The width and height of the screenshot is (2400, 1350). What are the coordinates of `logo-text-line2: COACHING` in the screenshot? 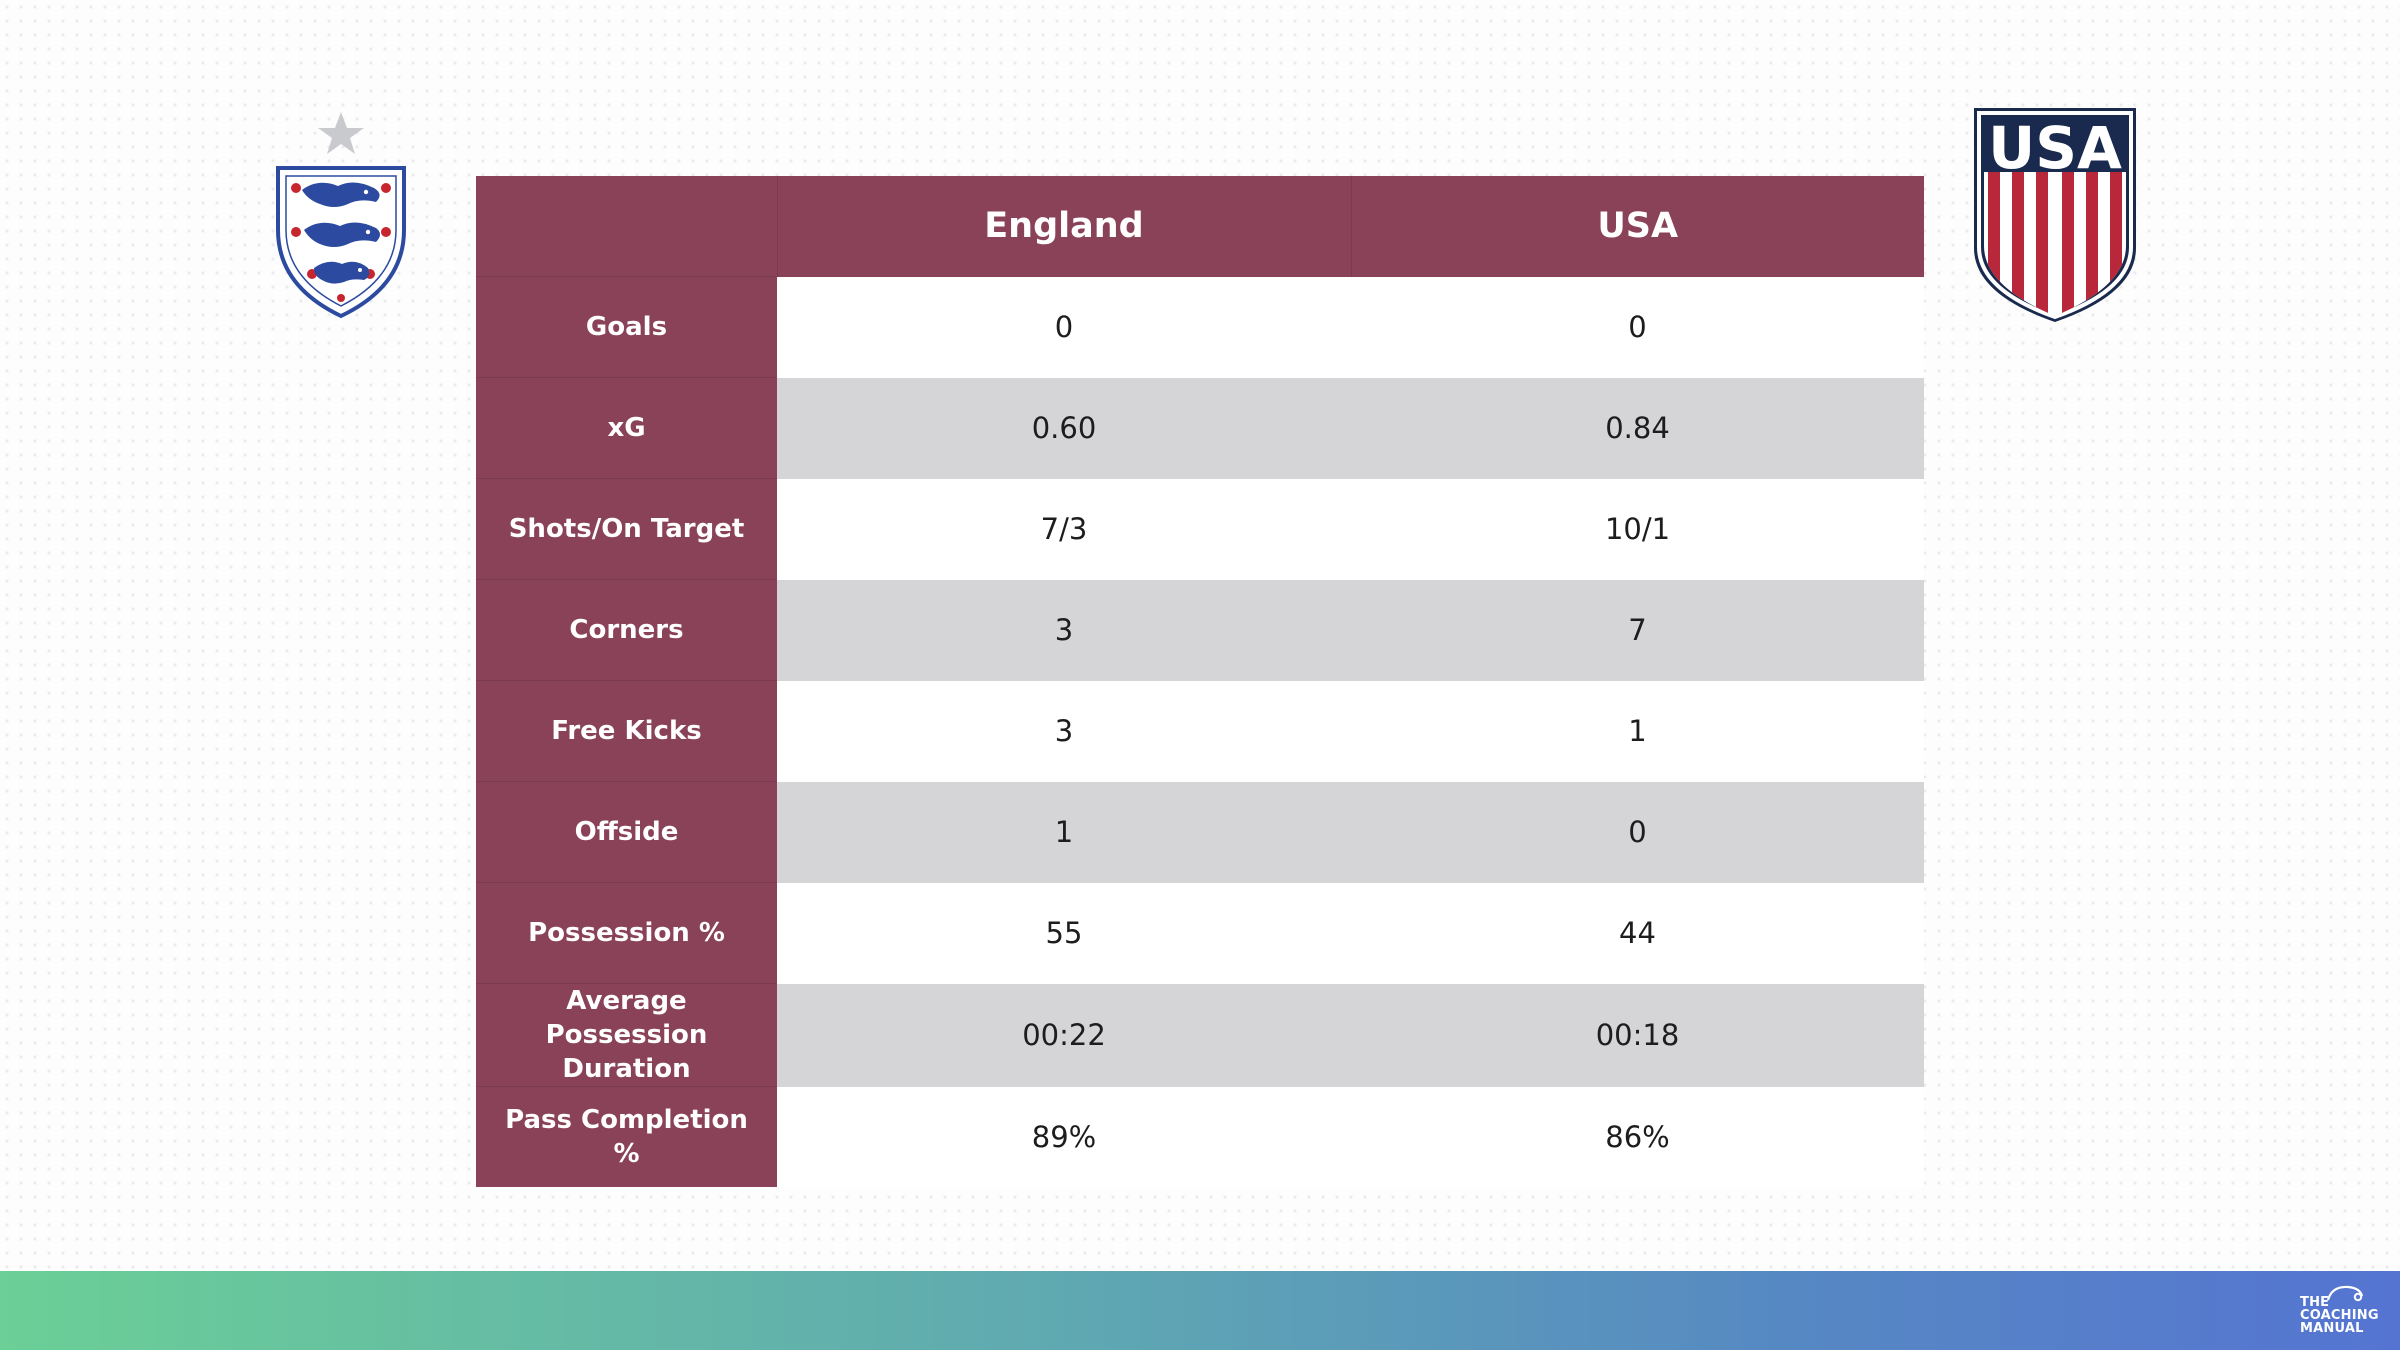 It's located at (2339, 1315).